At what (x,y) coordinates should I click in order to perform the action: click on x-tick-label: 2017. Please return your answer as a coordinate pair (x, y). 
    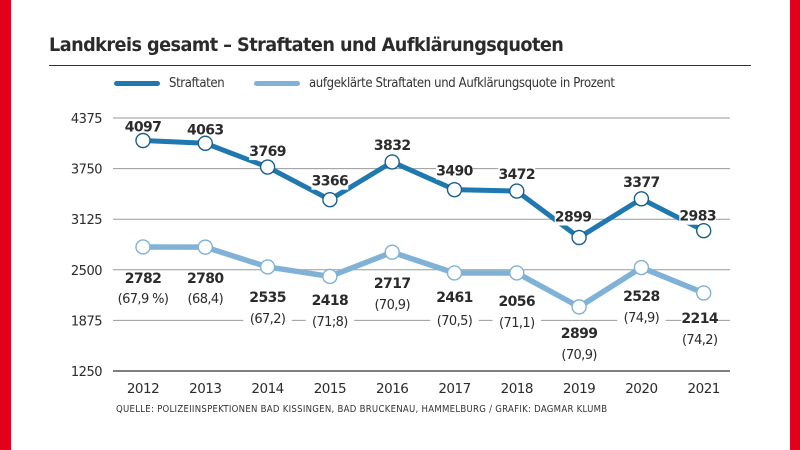
    Looking at the image, I should click on (454, 389).